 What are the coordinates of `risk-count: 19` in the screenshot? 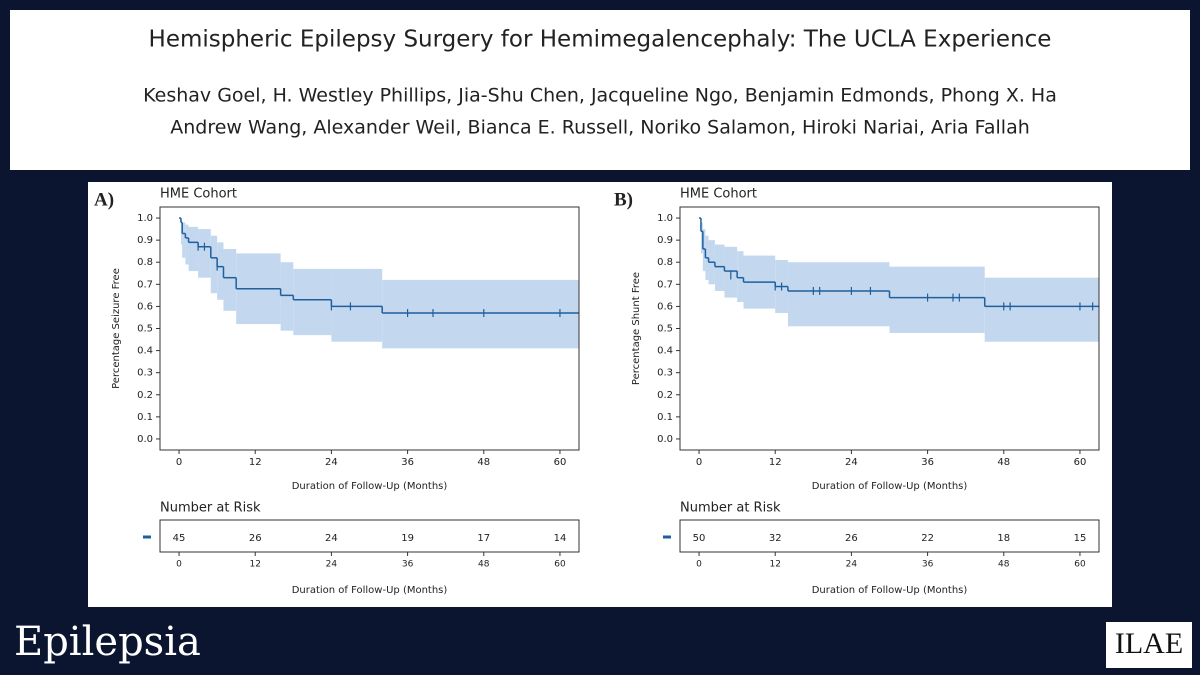 It's located at (407, 538).